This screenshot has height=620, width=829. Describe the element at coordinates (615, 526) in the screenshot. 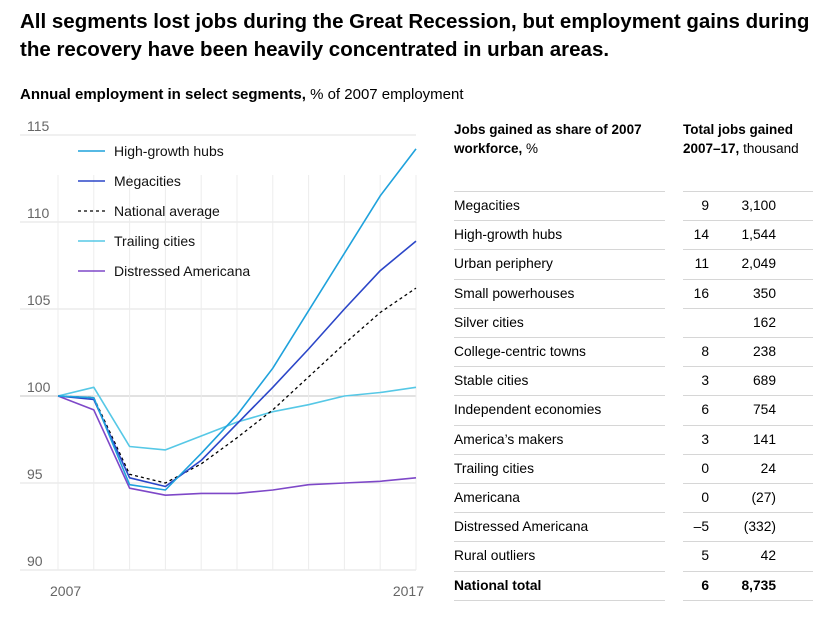

I see `table-row: Distressed Americana –5 (332)` at that location.